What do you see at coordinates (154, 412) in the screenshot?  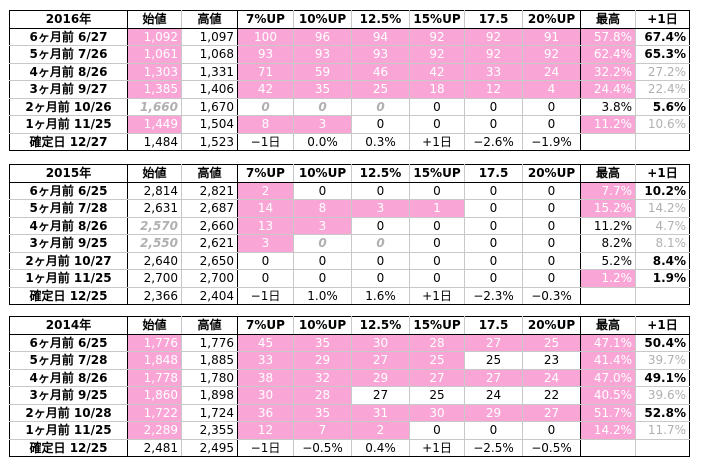 I see `table-cell: 1,722` at bounding box center [154, 412].